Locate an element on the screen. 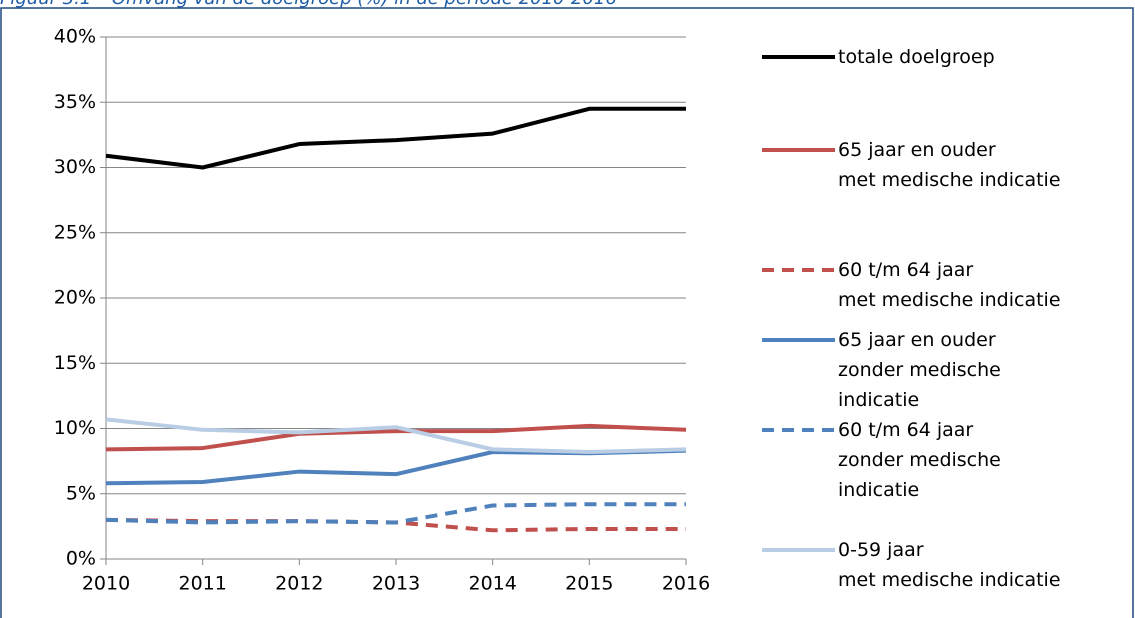 The height and width of the screenshot is (618, 1135). x-tick-label: 2014 is located at coordinates (492, 584).